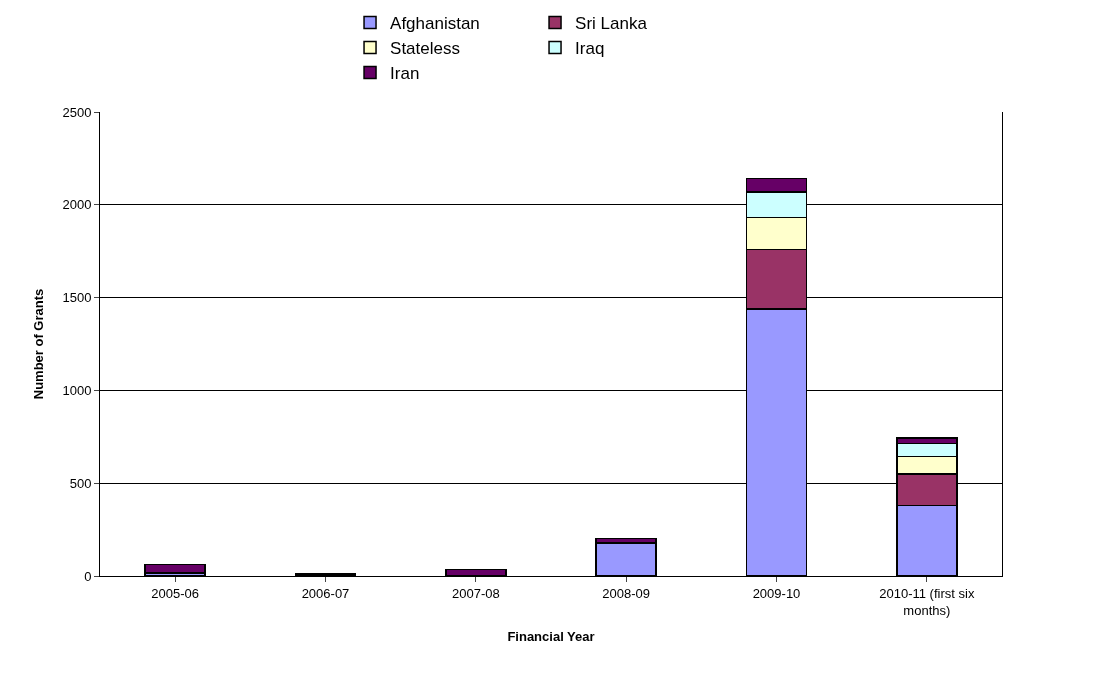 This screenshot has width=1102, height=681. What do you see at coordinates (776, 593) in the screenshot?
I see `x-tick-label: 2009-10` at bounding box center [776, 593].